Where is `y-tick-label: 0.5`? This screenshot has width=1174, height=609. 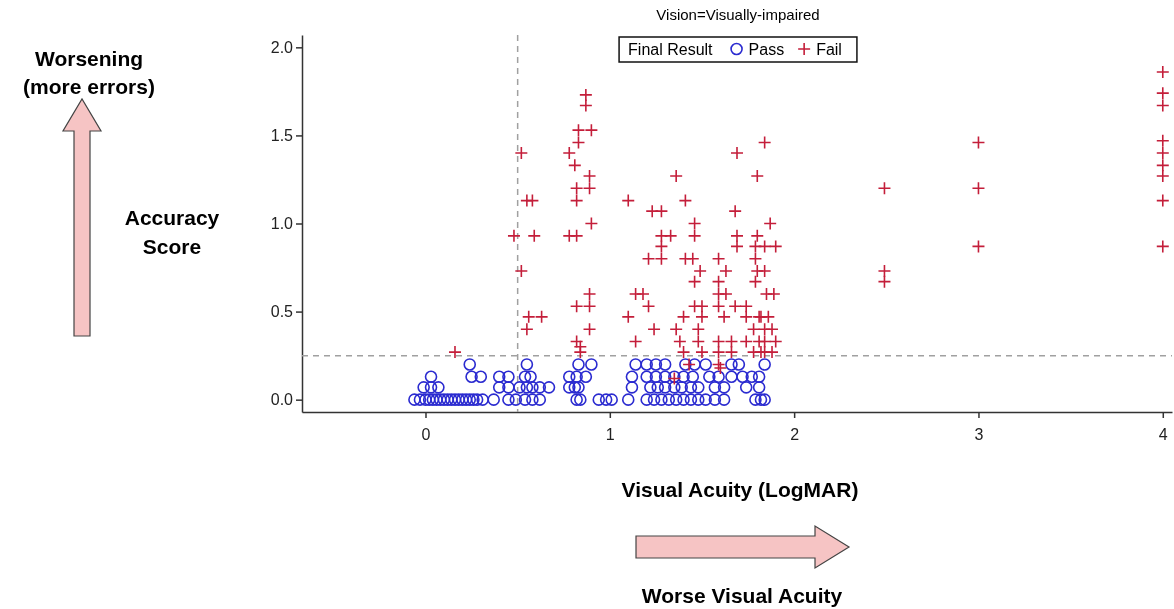
y-tick-label: 0.5 is located at coordinates (282, 312).